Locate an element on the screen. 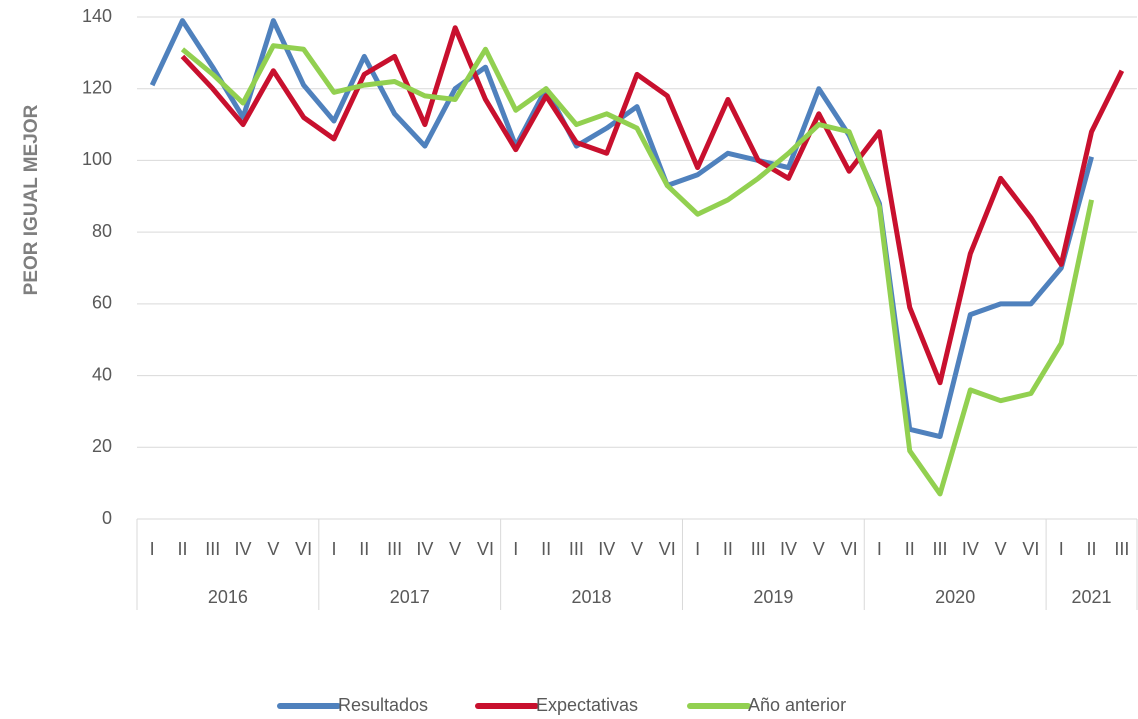 Image resolution: width=1138 pixels, height=719 pixels. y-tick-label: 100 is located at coordinates (97, 159).